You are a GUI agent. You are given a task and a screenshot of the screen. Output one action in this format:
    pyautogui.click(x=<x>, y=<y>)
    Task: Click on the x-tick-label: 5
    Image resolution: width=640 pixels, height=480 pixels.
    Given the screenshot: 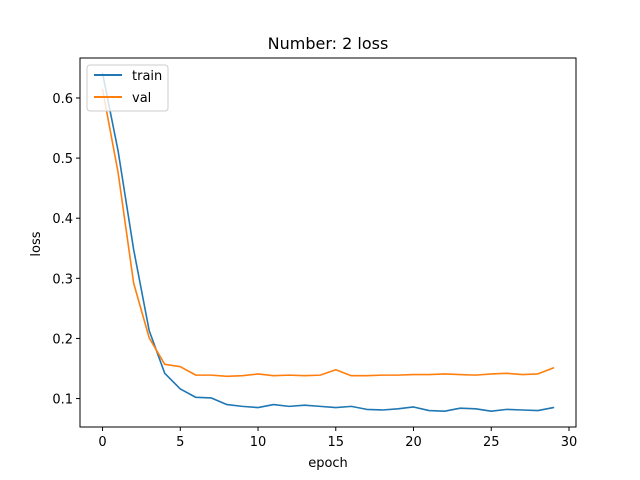 What is the action you would take?
    pyautogui.click(x=180, y=442)
    